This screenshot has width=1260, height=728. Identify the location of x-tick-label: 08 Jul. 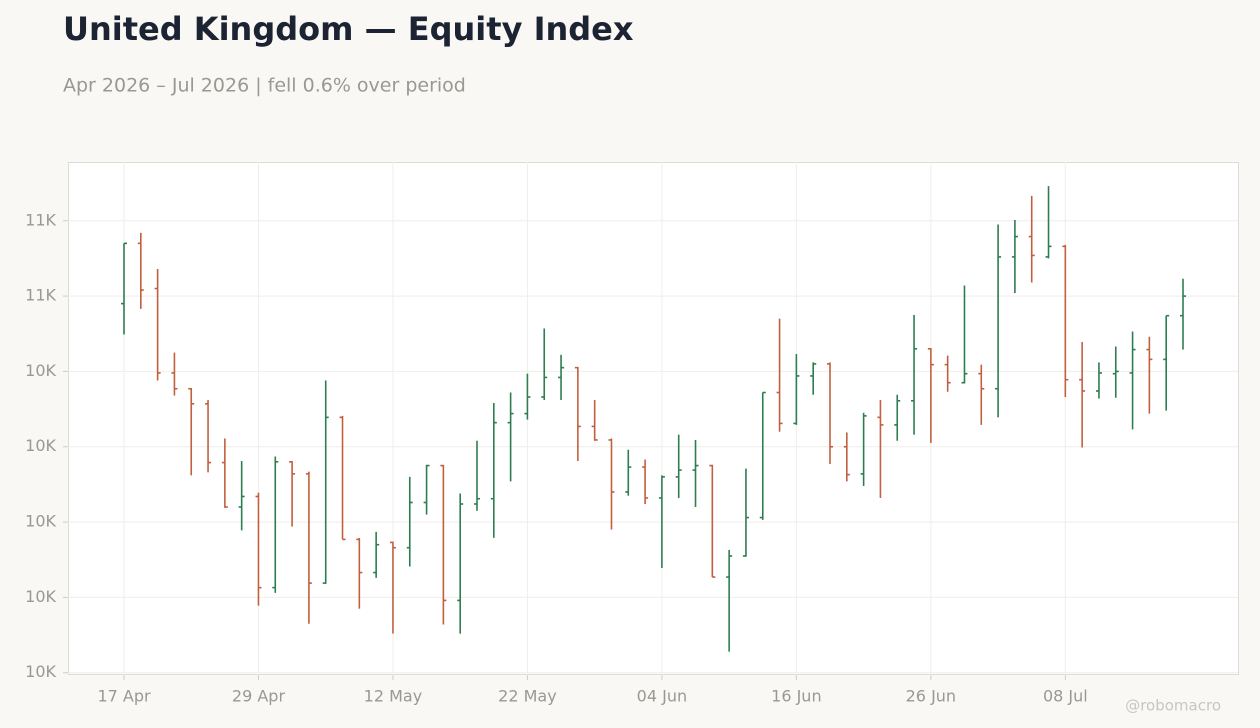
(1065, 696).